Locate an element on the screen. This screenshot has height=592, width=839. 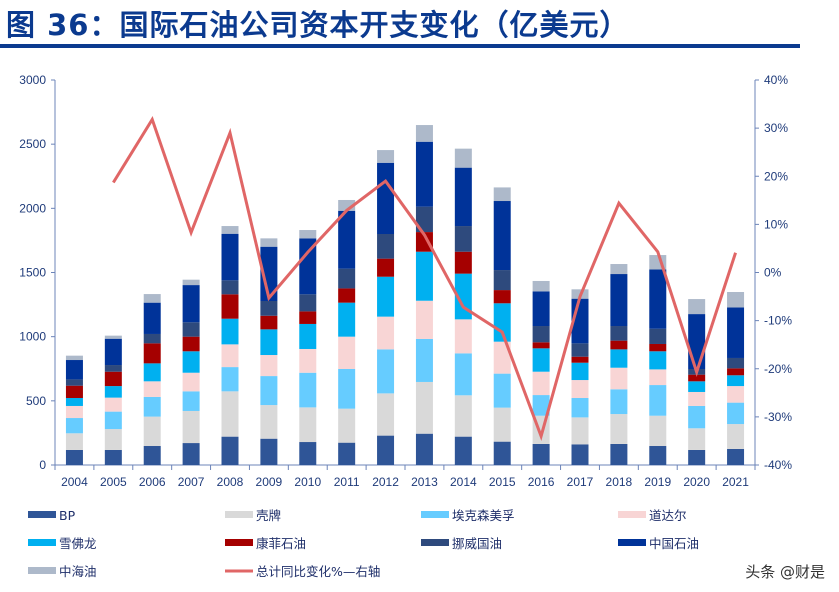
title-underline is located at coordinates (400, 46).